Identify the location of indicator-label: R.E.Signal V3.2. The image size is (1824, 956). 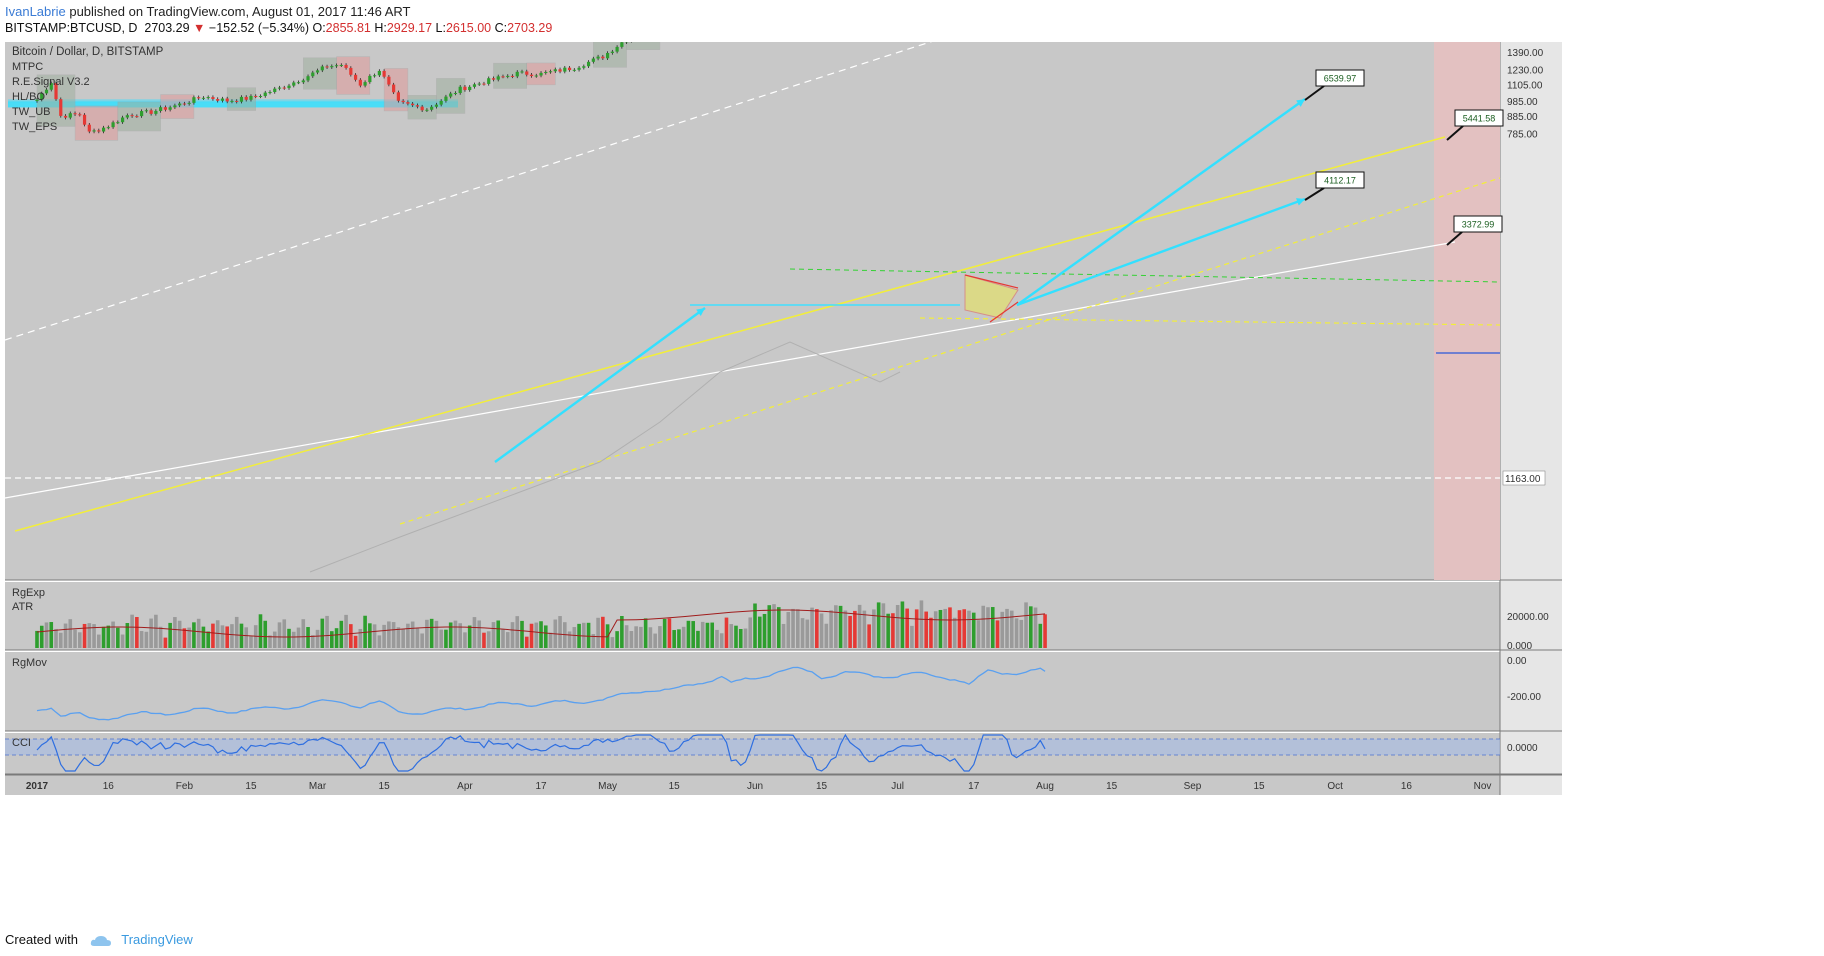
(51, 82).